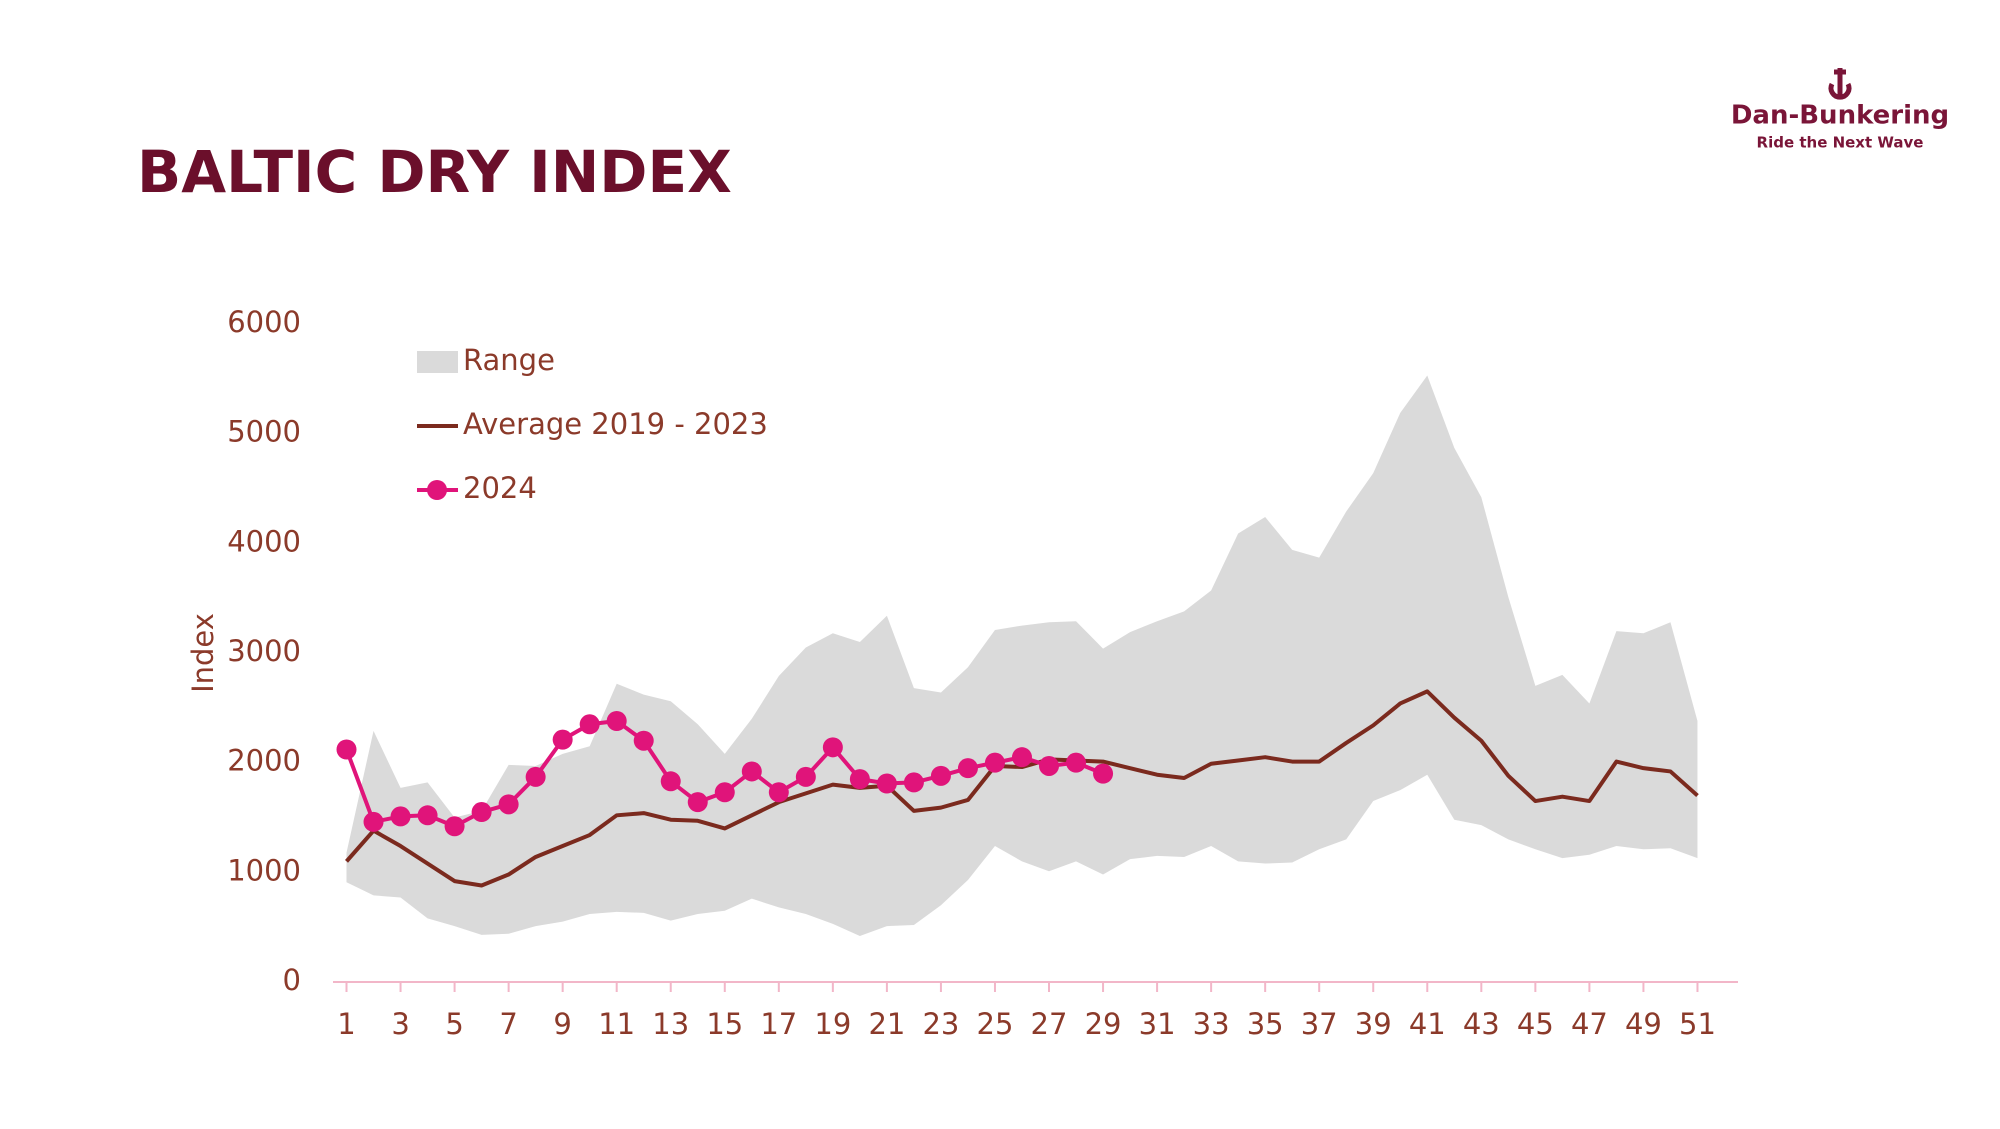 Image resolution: width=2000 pixels, height=1129 pixels. What do you see at coordinates (500, 488) in the screenshot?
I see `legend-label: 2024` at bounding box center [500, 488].